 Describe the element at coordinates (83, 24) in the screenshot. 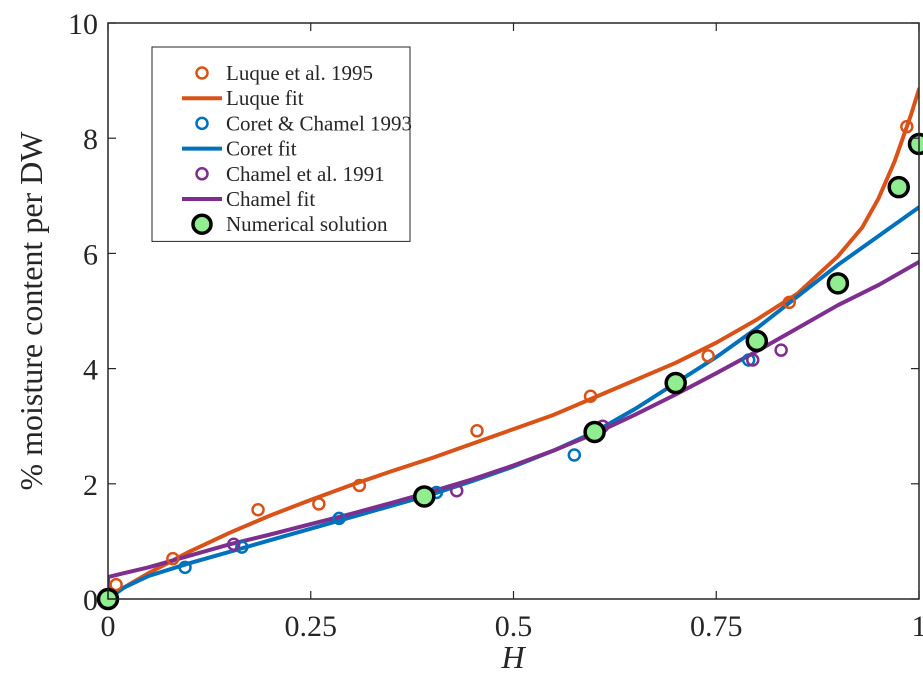

I see `y-tick-label: 10` at that location.